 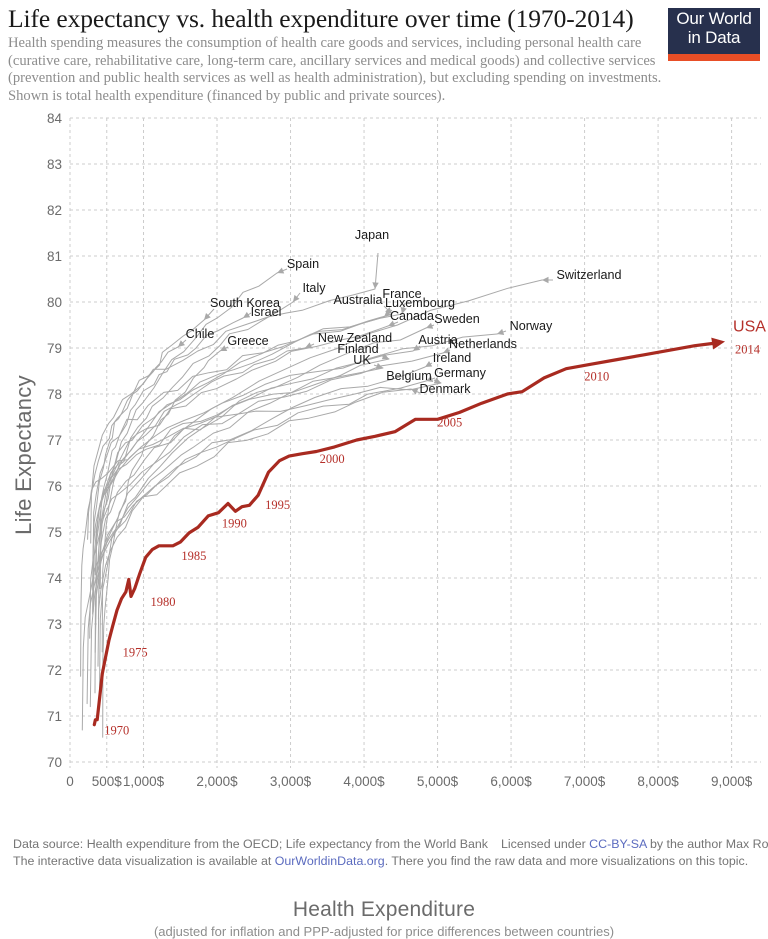 What do you see at coordinates (23, 455) in the screenshot?
I see `y-axis-title: Life Expectancy` at bounding box center [23, 455].